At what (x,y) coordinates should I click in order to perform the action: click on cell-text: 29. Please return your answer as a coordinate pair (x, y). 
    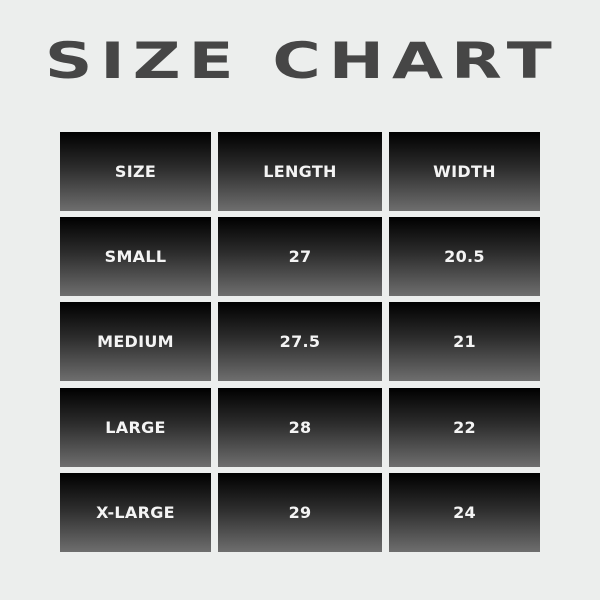
    Looking at the image, I should click on (300, 512).